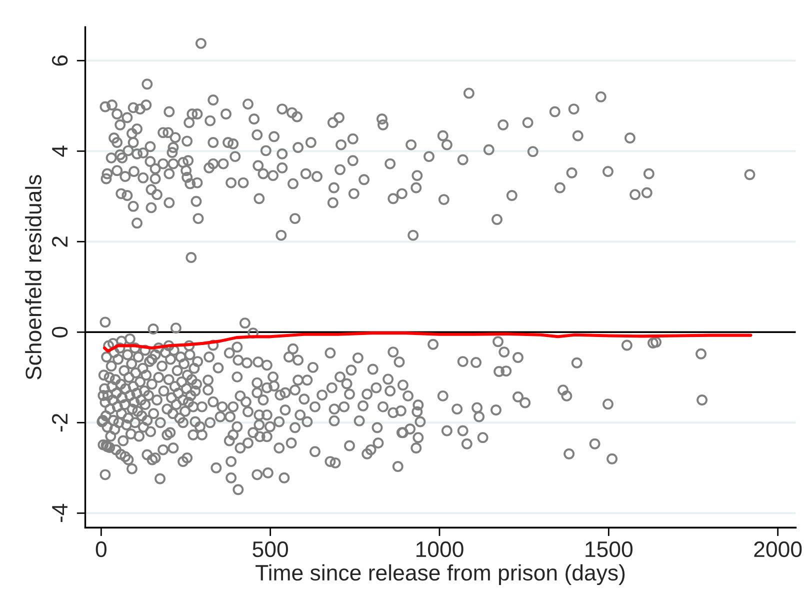 The width and height of the screenshot is (812, 603). Describe the element at coordinates (60, 241) in the screenshot. I see `y-tick-label: 2` at that location.